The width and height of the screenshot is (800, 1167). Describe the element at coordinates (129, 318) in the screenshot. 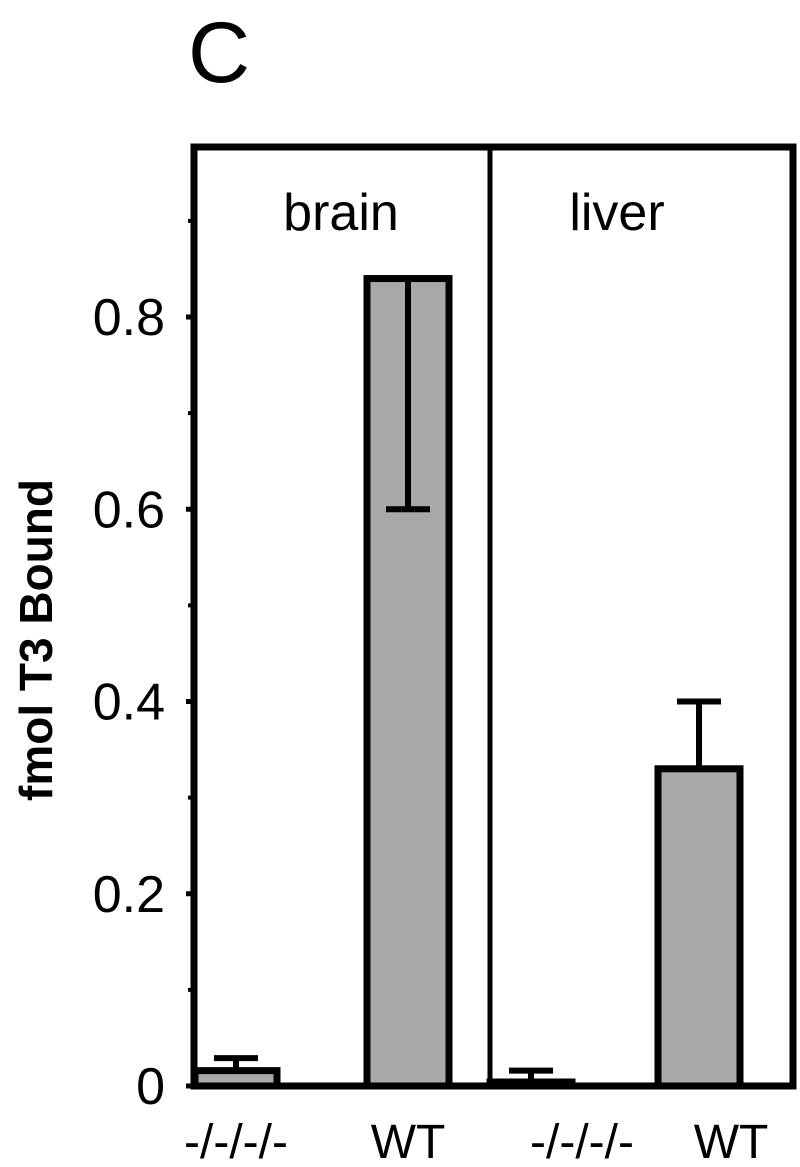

I see `y-tick-label: 0.8` at that location.